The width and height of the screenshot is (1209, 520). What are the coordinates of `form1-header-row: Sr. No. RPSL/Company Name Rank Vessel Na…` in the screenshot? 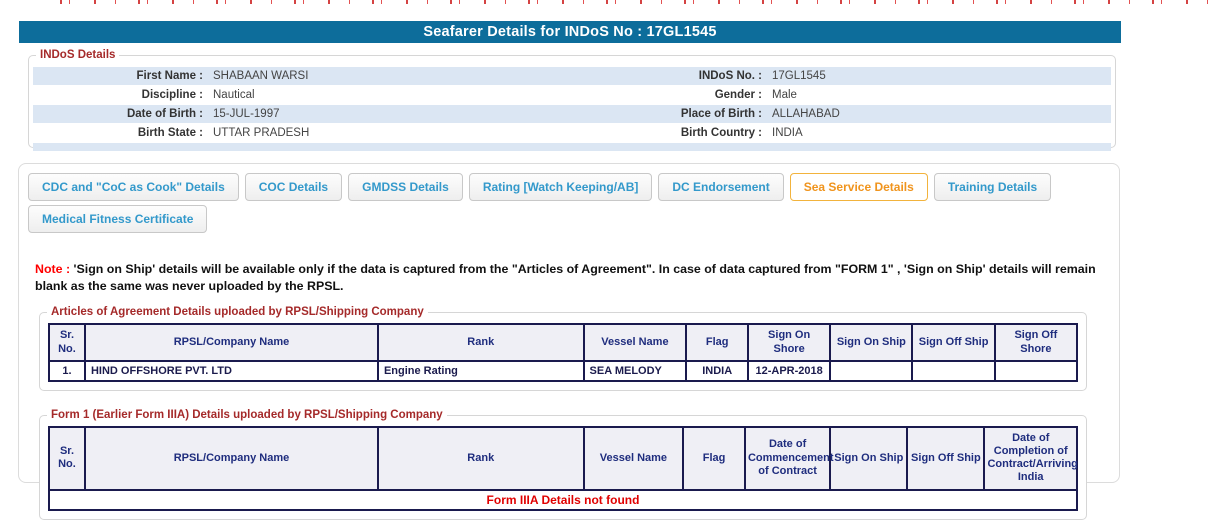 It's located at (563, 458).